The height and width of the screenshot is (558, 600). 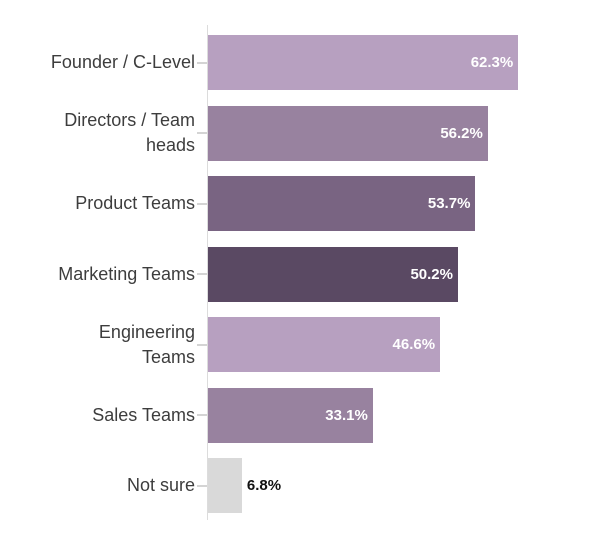 I want to click on category-label: Product Teams, so click(x=135, y=203).